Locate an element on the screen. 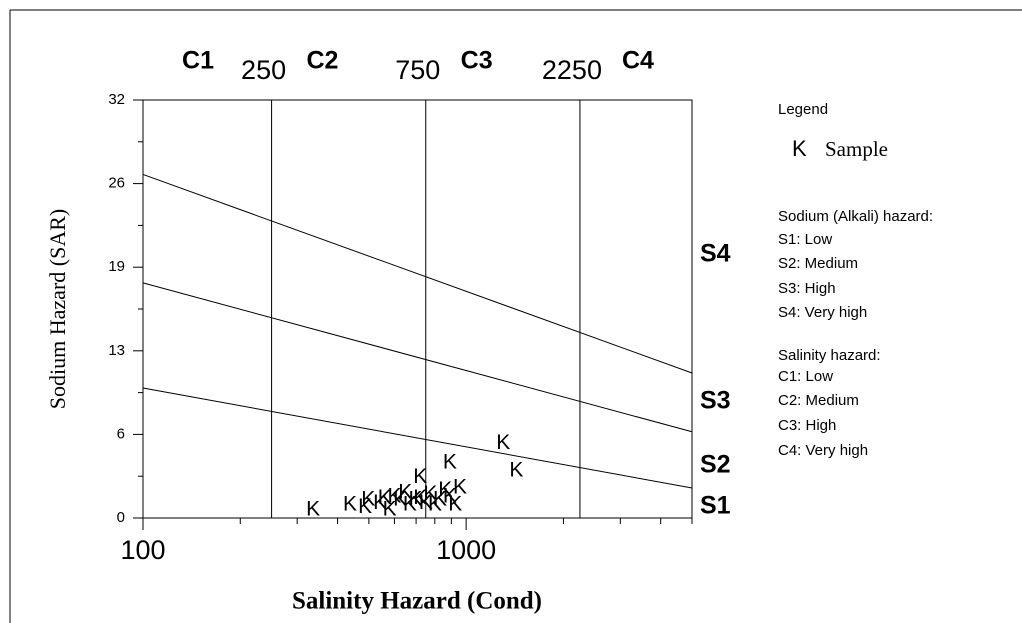 The width and height of the screenshot is (1022, 623). y-tick-label: 26 is located at coordinates (116, 183).